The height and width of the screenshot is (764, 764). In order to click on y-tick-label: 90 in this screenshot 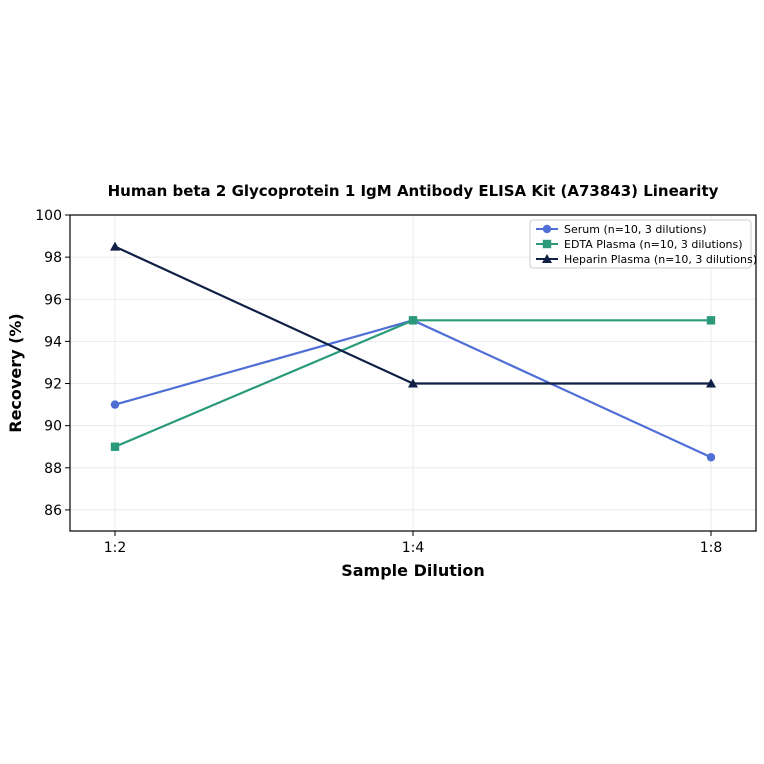, I will do `click(53, 427)`.